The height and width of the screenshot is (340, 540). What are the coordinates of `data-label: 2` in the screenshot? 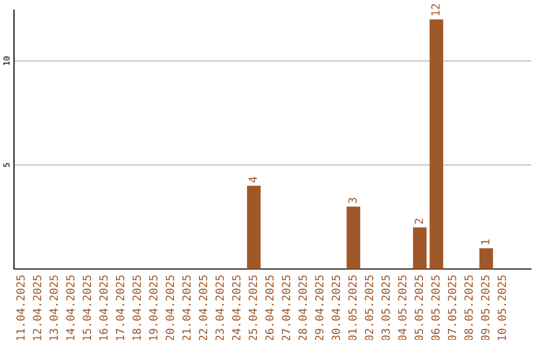 It's located at (418, 221).